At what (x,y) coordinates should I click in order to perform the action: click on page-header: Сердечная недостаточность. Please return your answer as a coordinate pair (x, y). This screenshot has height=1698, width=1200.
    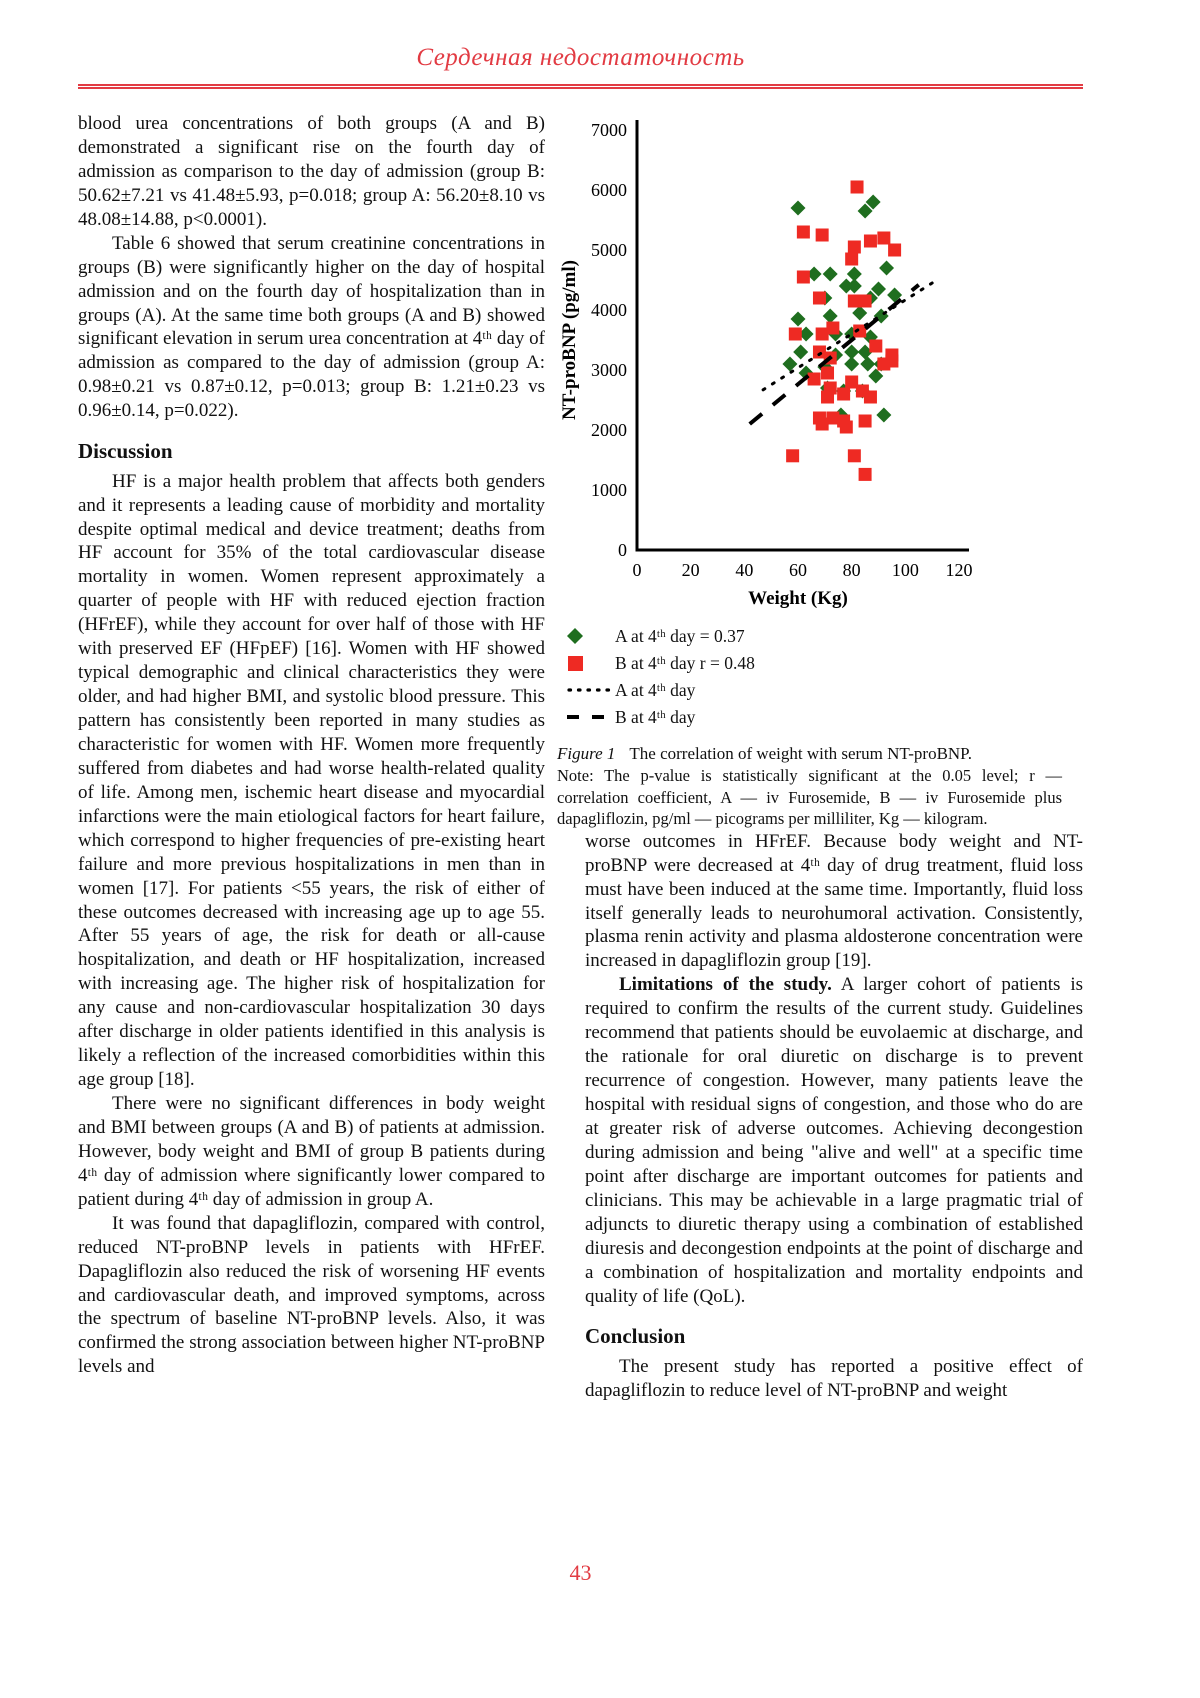
    Looking at the image, I should click on (580, 66).